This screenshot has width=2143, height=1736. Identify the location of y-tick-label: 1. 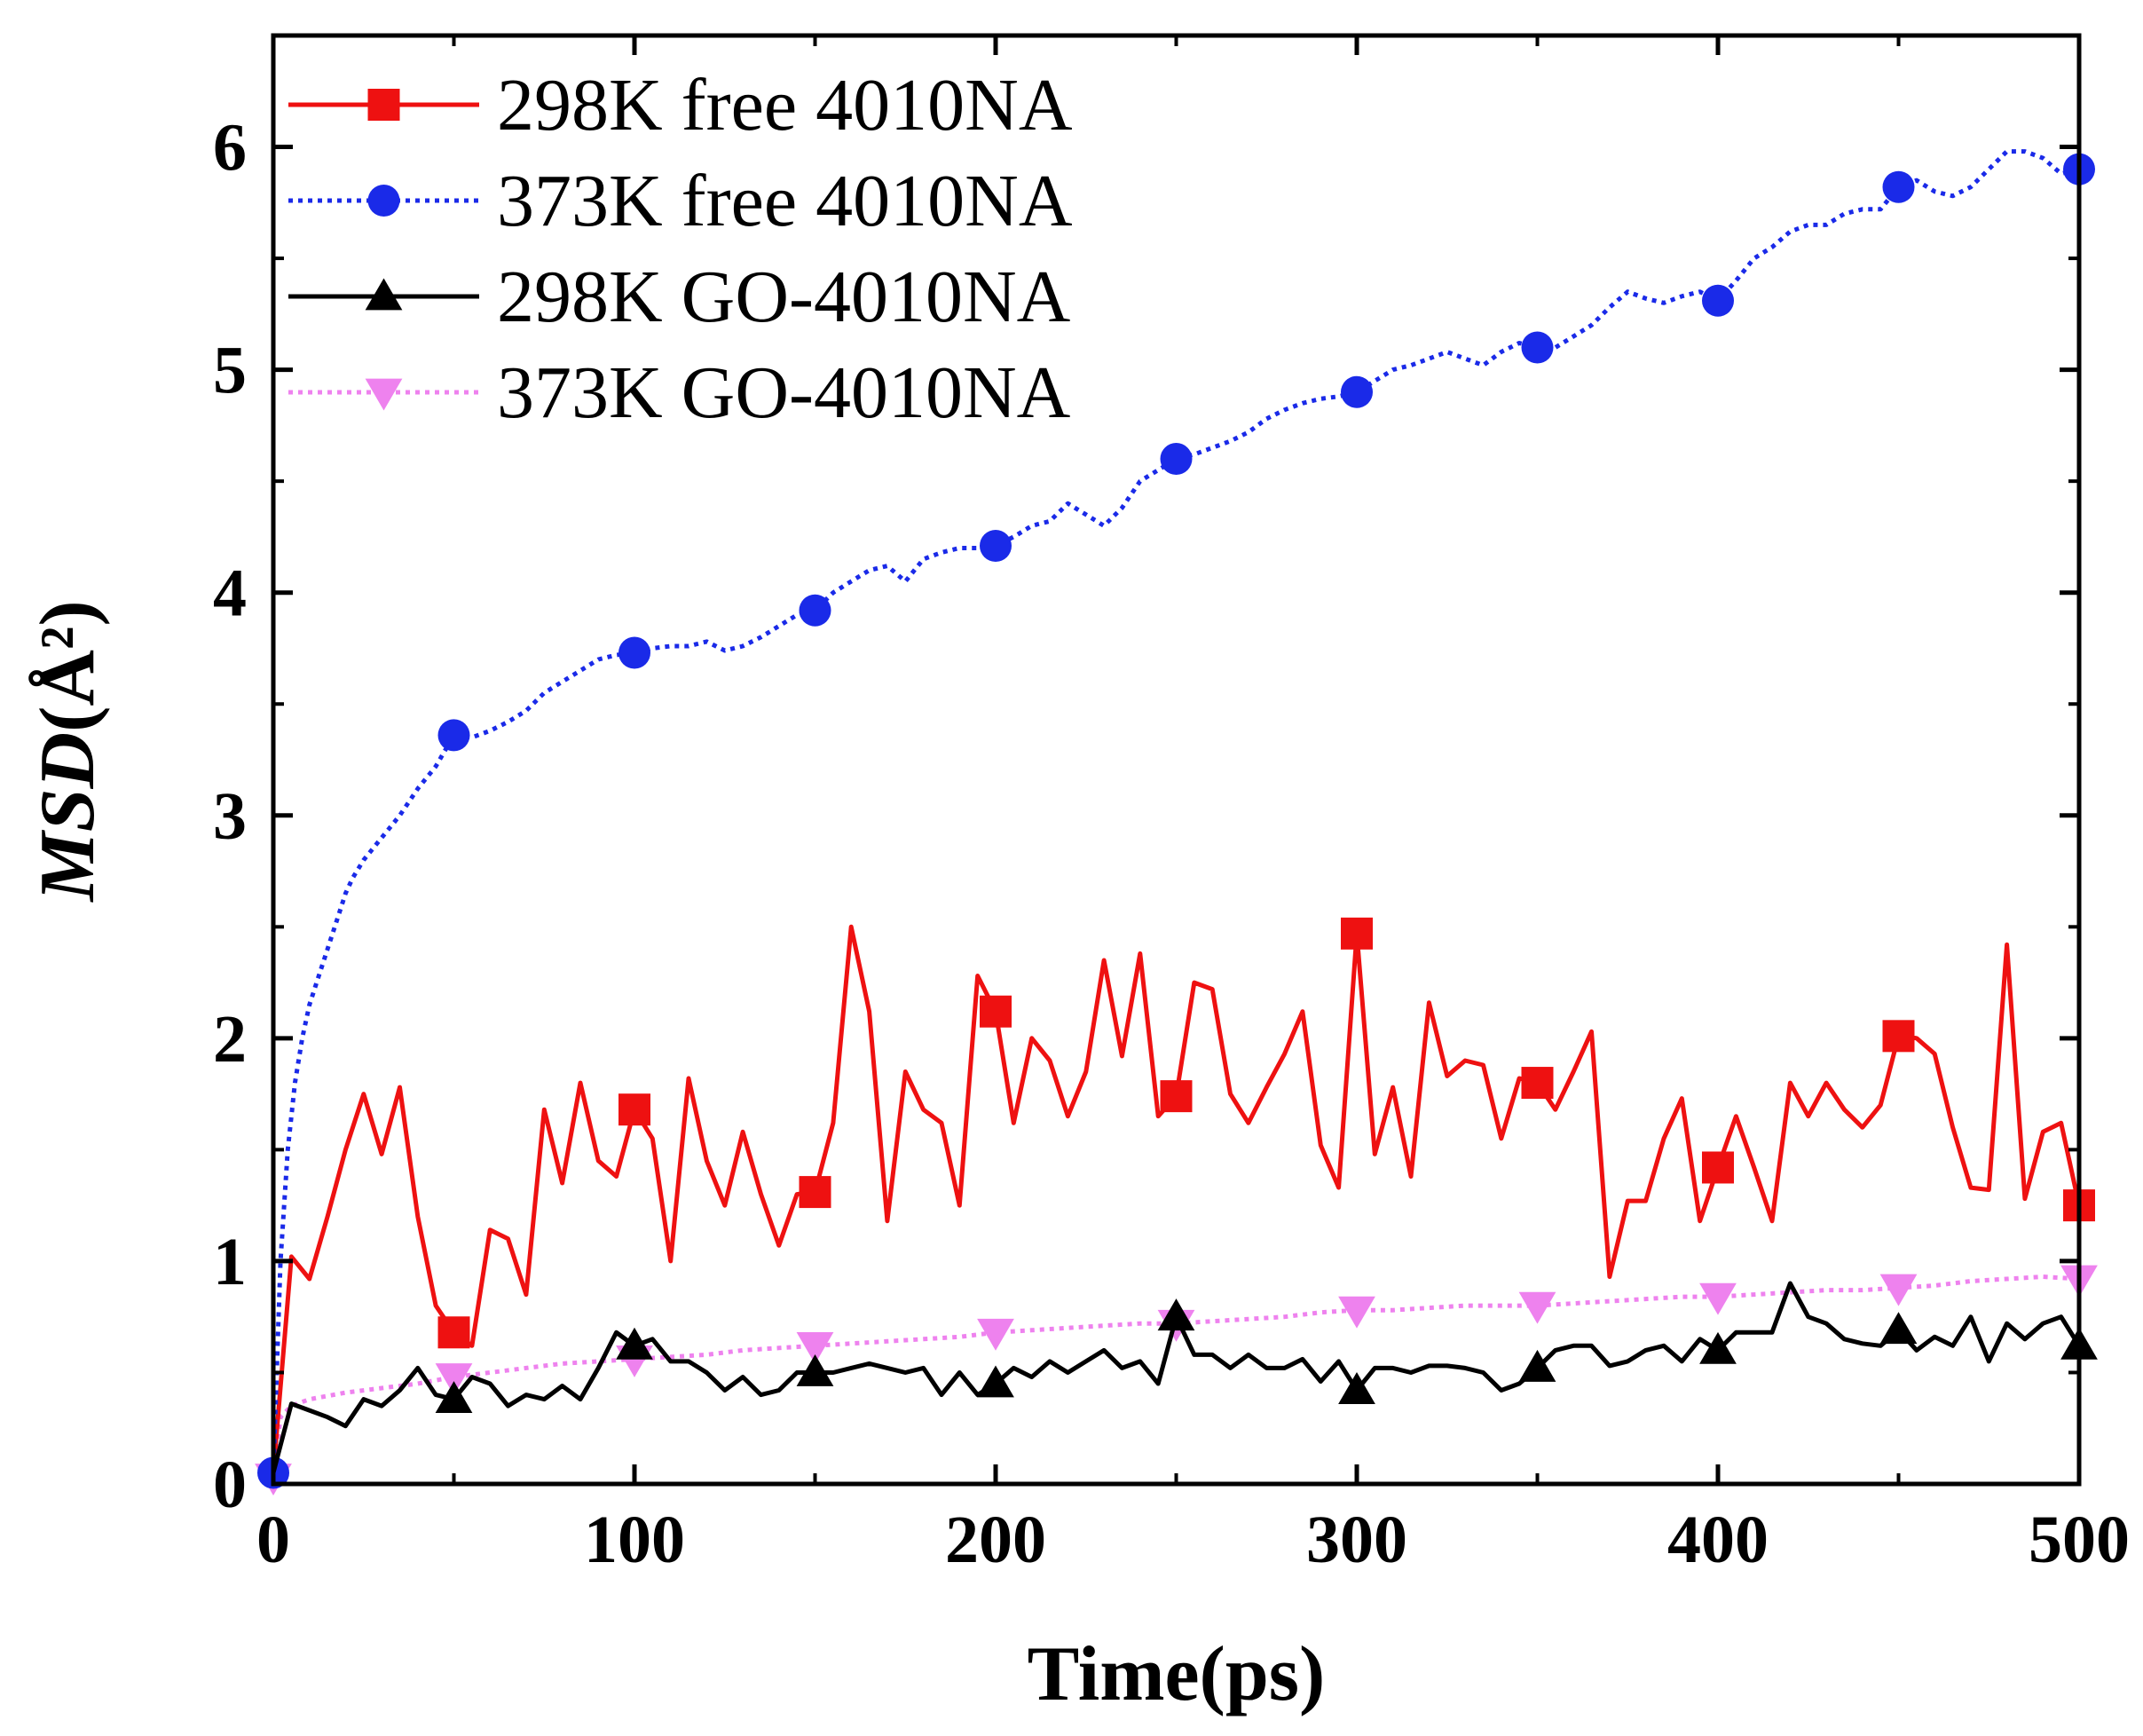
(230, 1262).